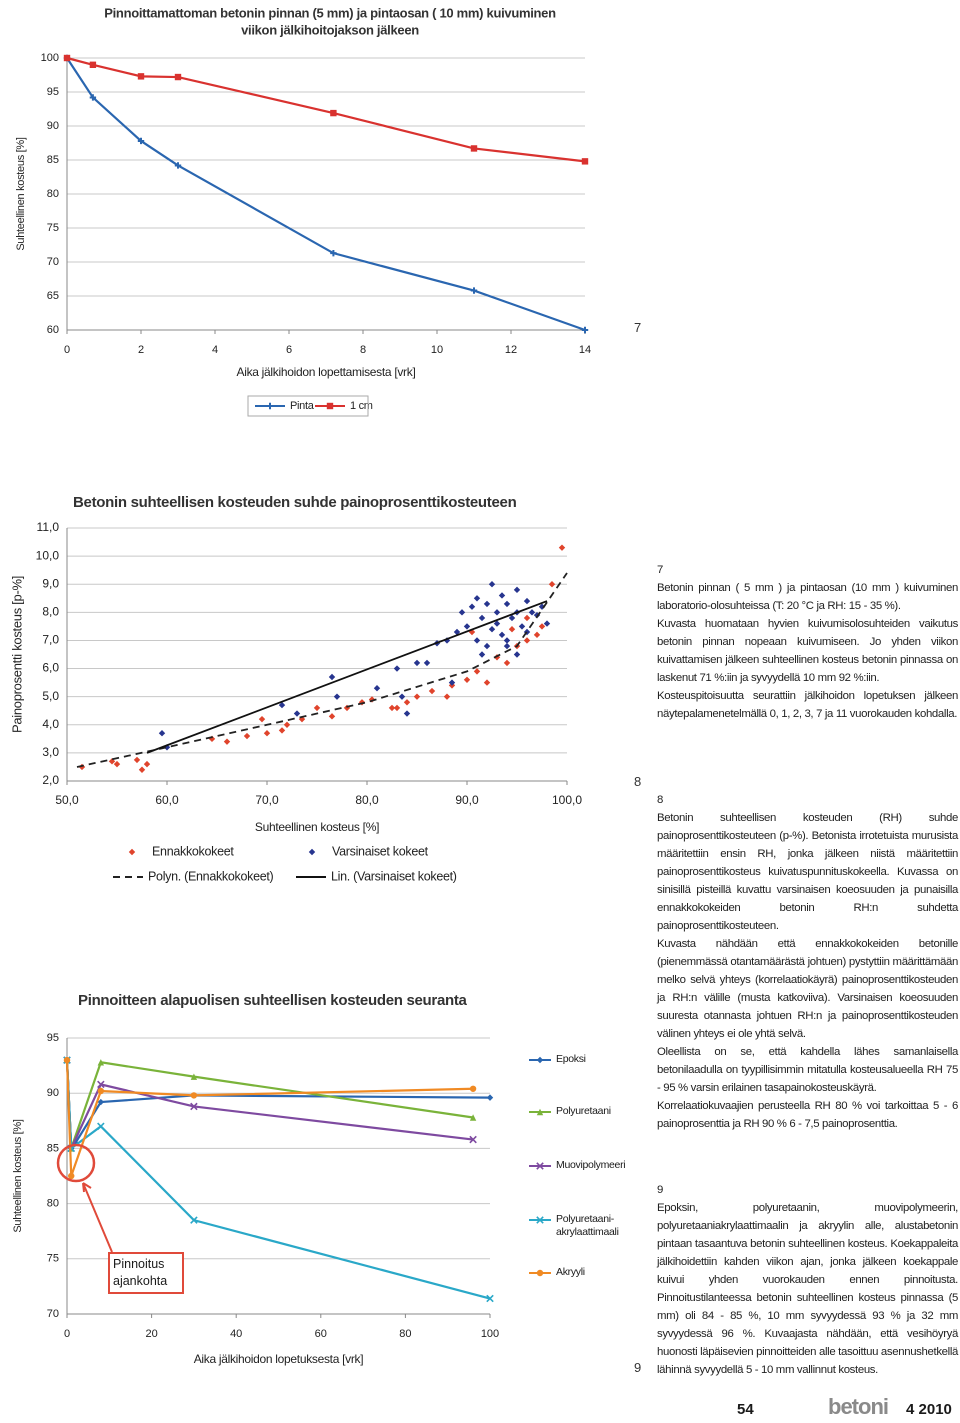  What do you see at coordinates (279, 1359) in the screenshot?
I see `x-axis-label: Aika jälkihoidon lopetuksesta [vrk]` at bounding box center [279, 1359].